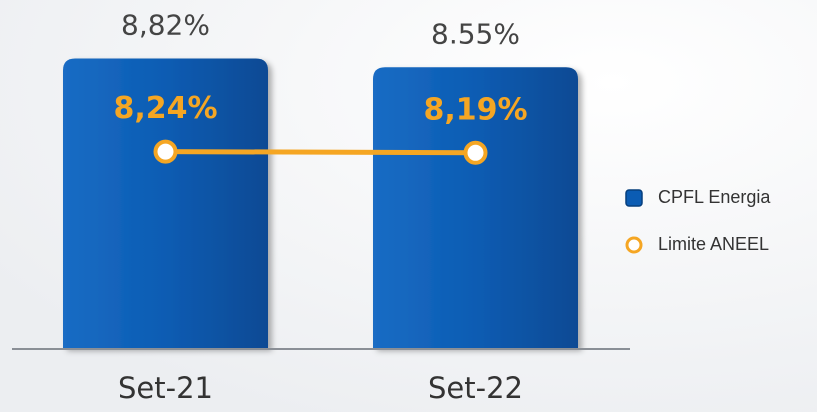 The width and height of the screenshot is (817, 412). What do you see at coordinates (714, 197) in the screenshot?
I see `legend-label: CPFL Energia` at bounding box center [714, 197].